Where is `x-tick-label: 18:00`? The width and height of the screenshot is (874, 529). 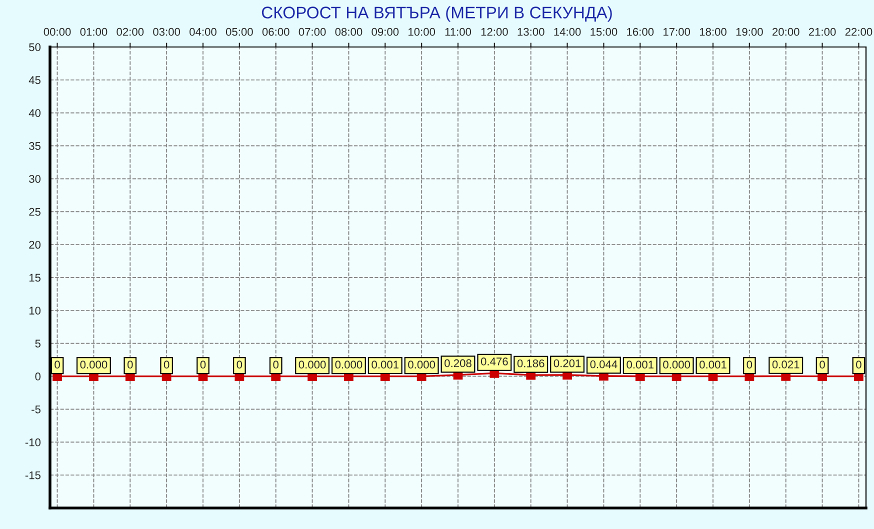
x-tick-label: 18:00 is located at coordinates (713, 32).